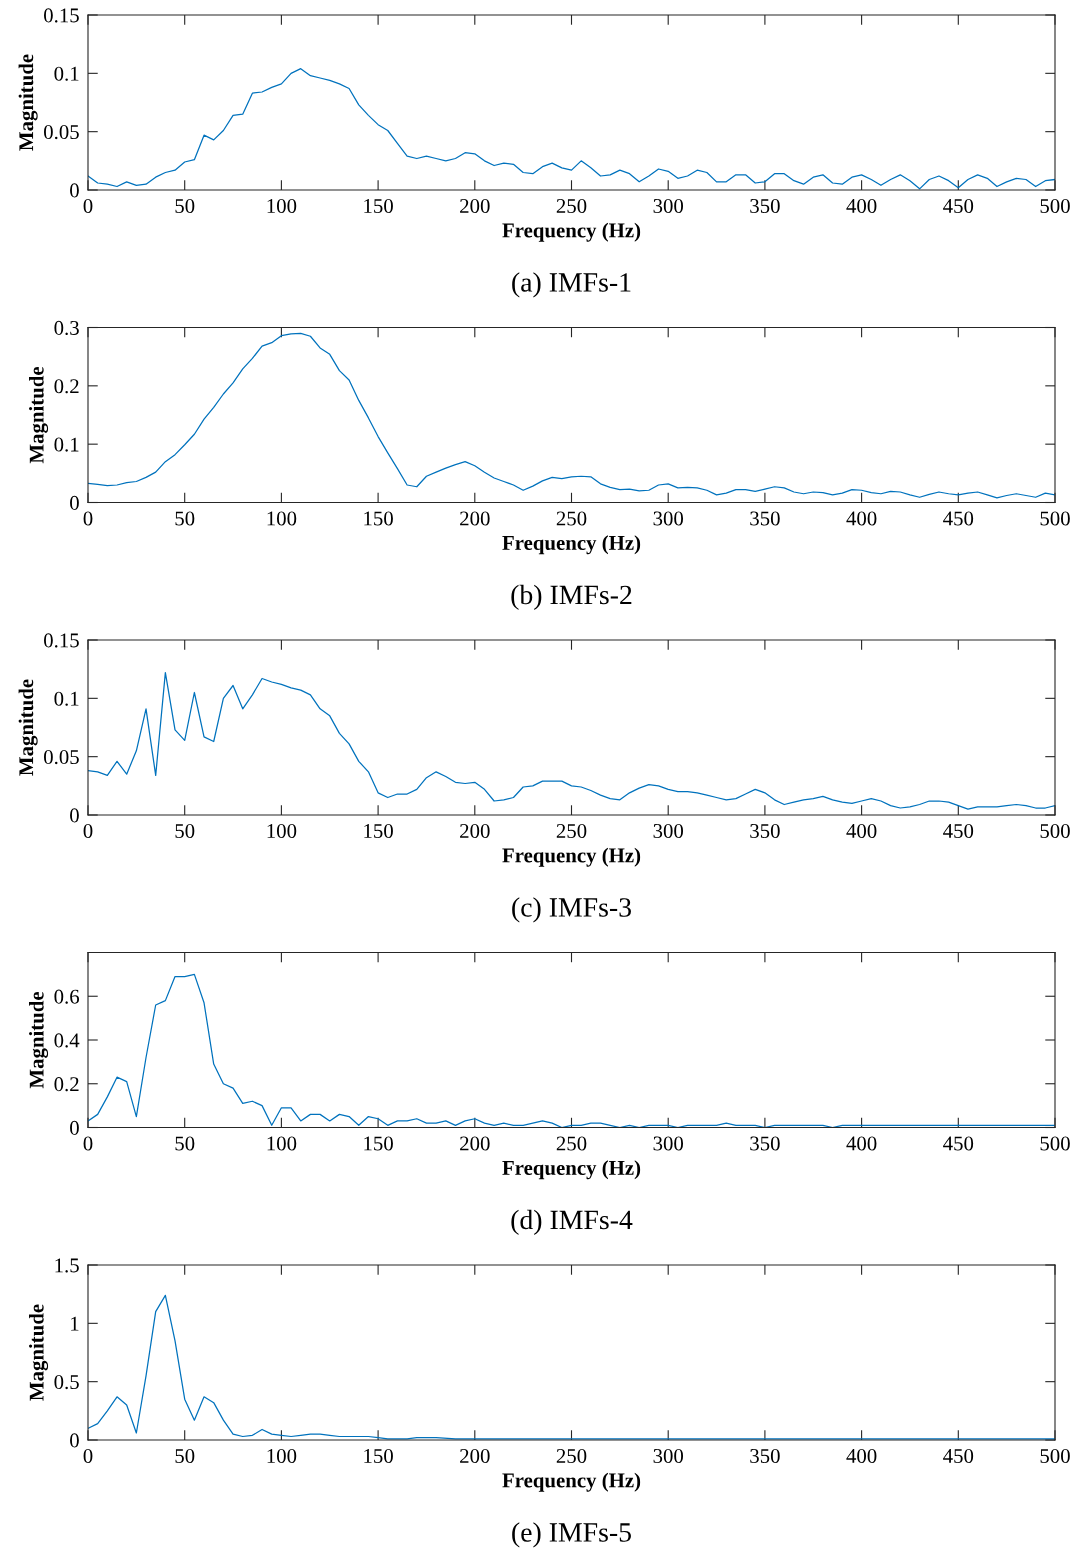 The width and height of the screenshot is (1079, 1564). I want to click on y-tick-label: 0.4, so click(67, 1040).